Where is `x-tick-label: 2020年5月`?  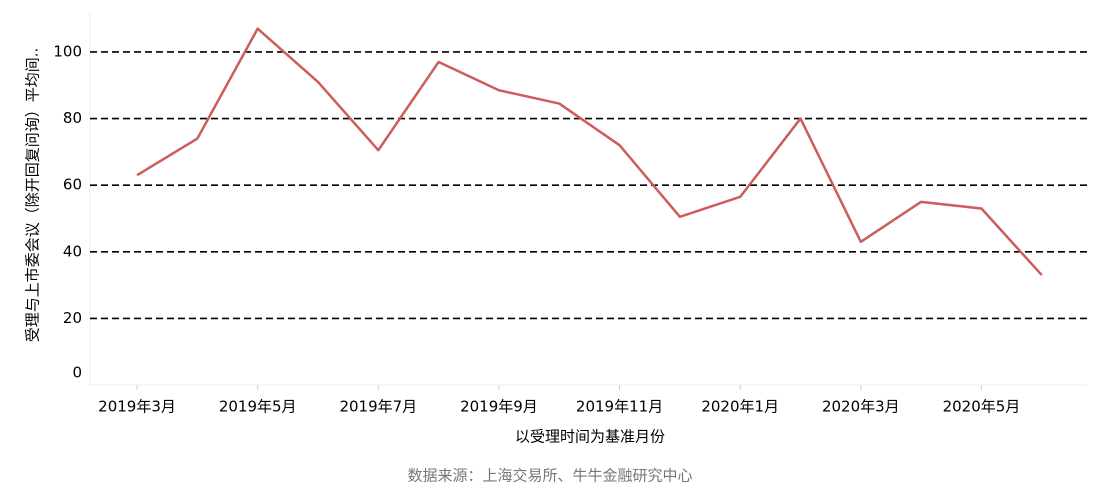 x-tick-label: 2020年5月 is located at coordinates (982, 407).